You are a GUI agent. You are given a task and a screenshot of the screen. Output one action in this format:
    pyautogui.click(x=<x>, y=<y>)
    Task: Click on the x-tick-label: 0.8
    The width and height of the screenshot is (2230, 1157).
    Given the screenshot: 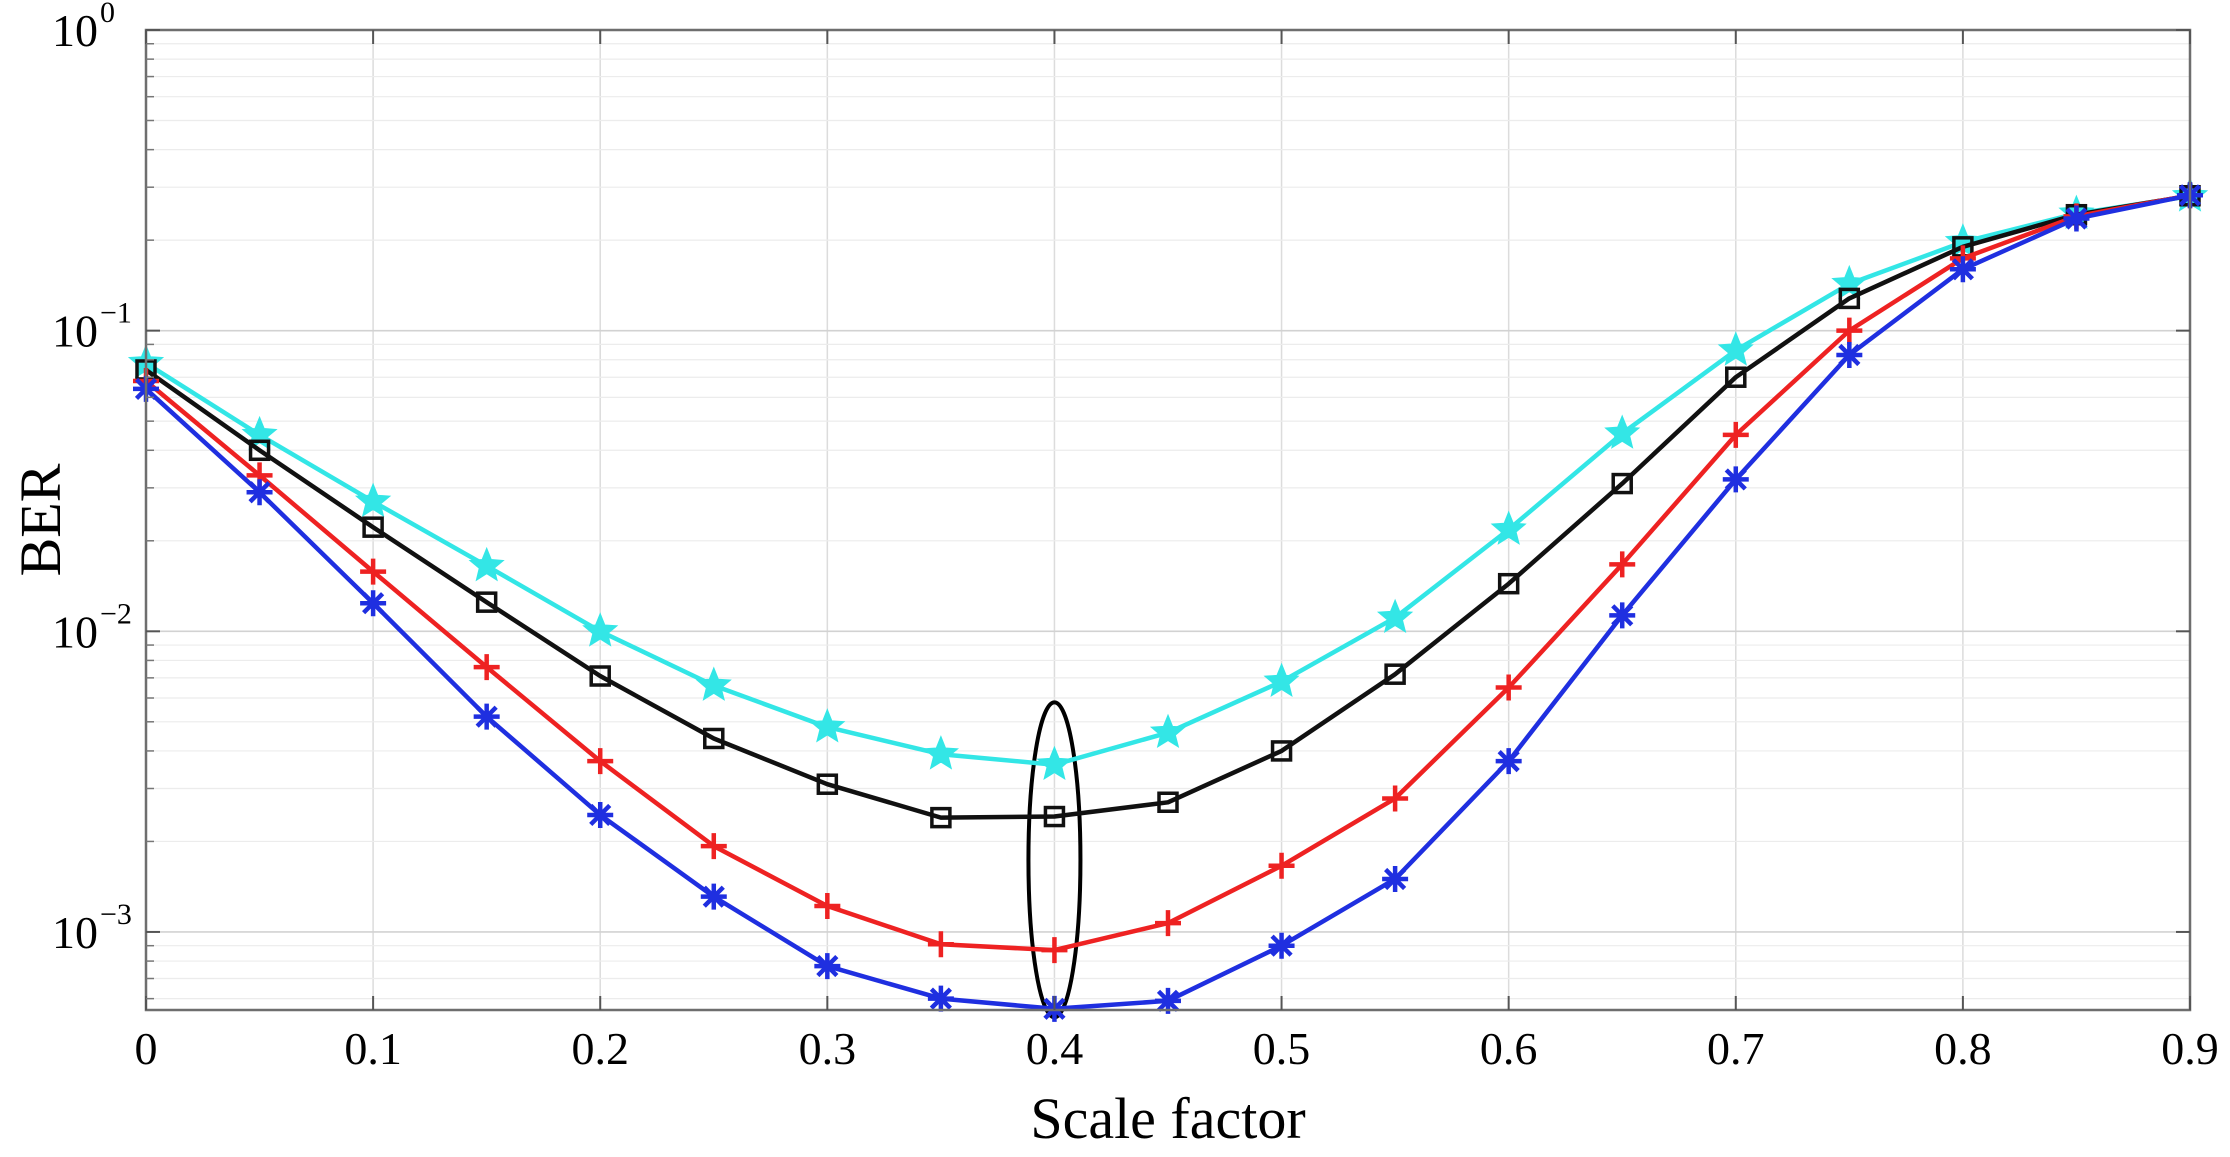 What is the action you would take?
    pyautogui.click(x=1963, y=1048)
    